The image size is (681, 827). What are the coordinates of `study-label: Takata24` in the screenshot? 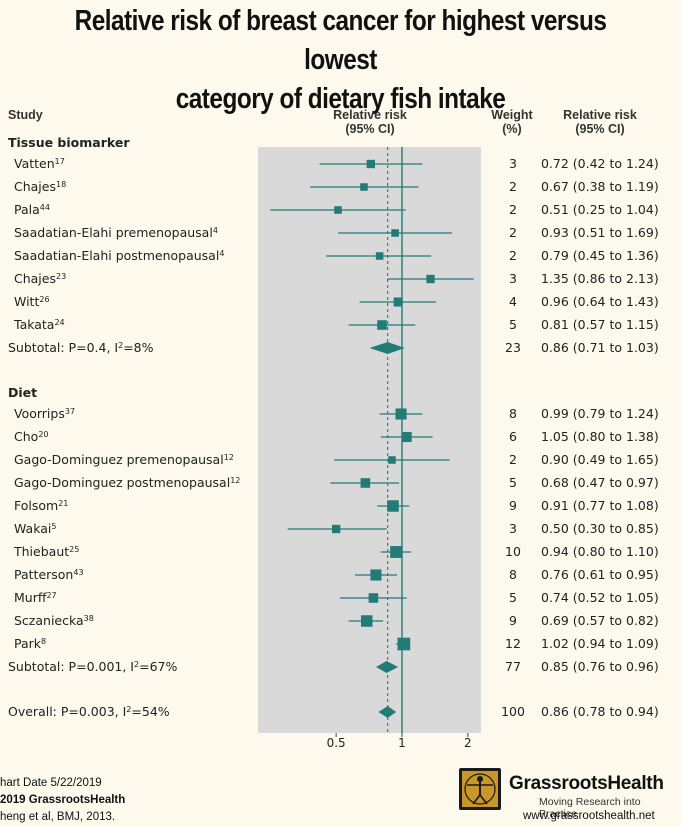 It's located at (39, 324).